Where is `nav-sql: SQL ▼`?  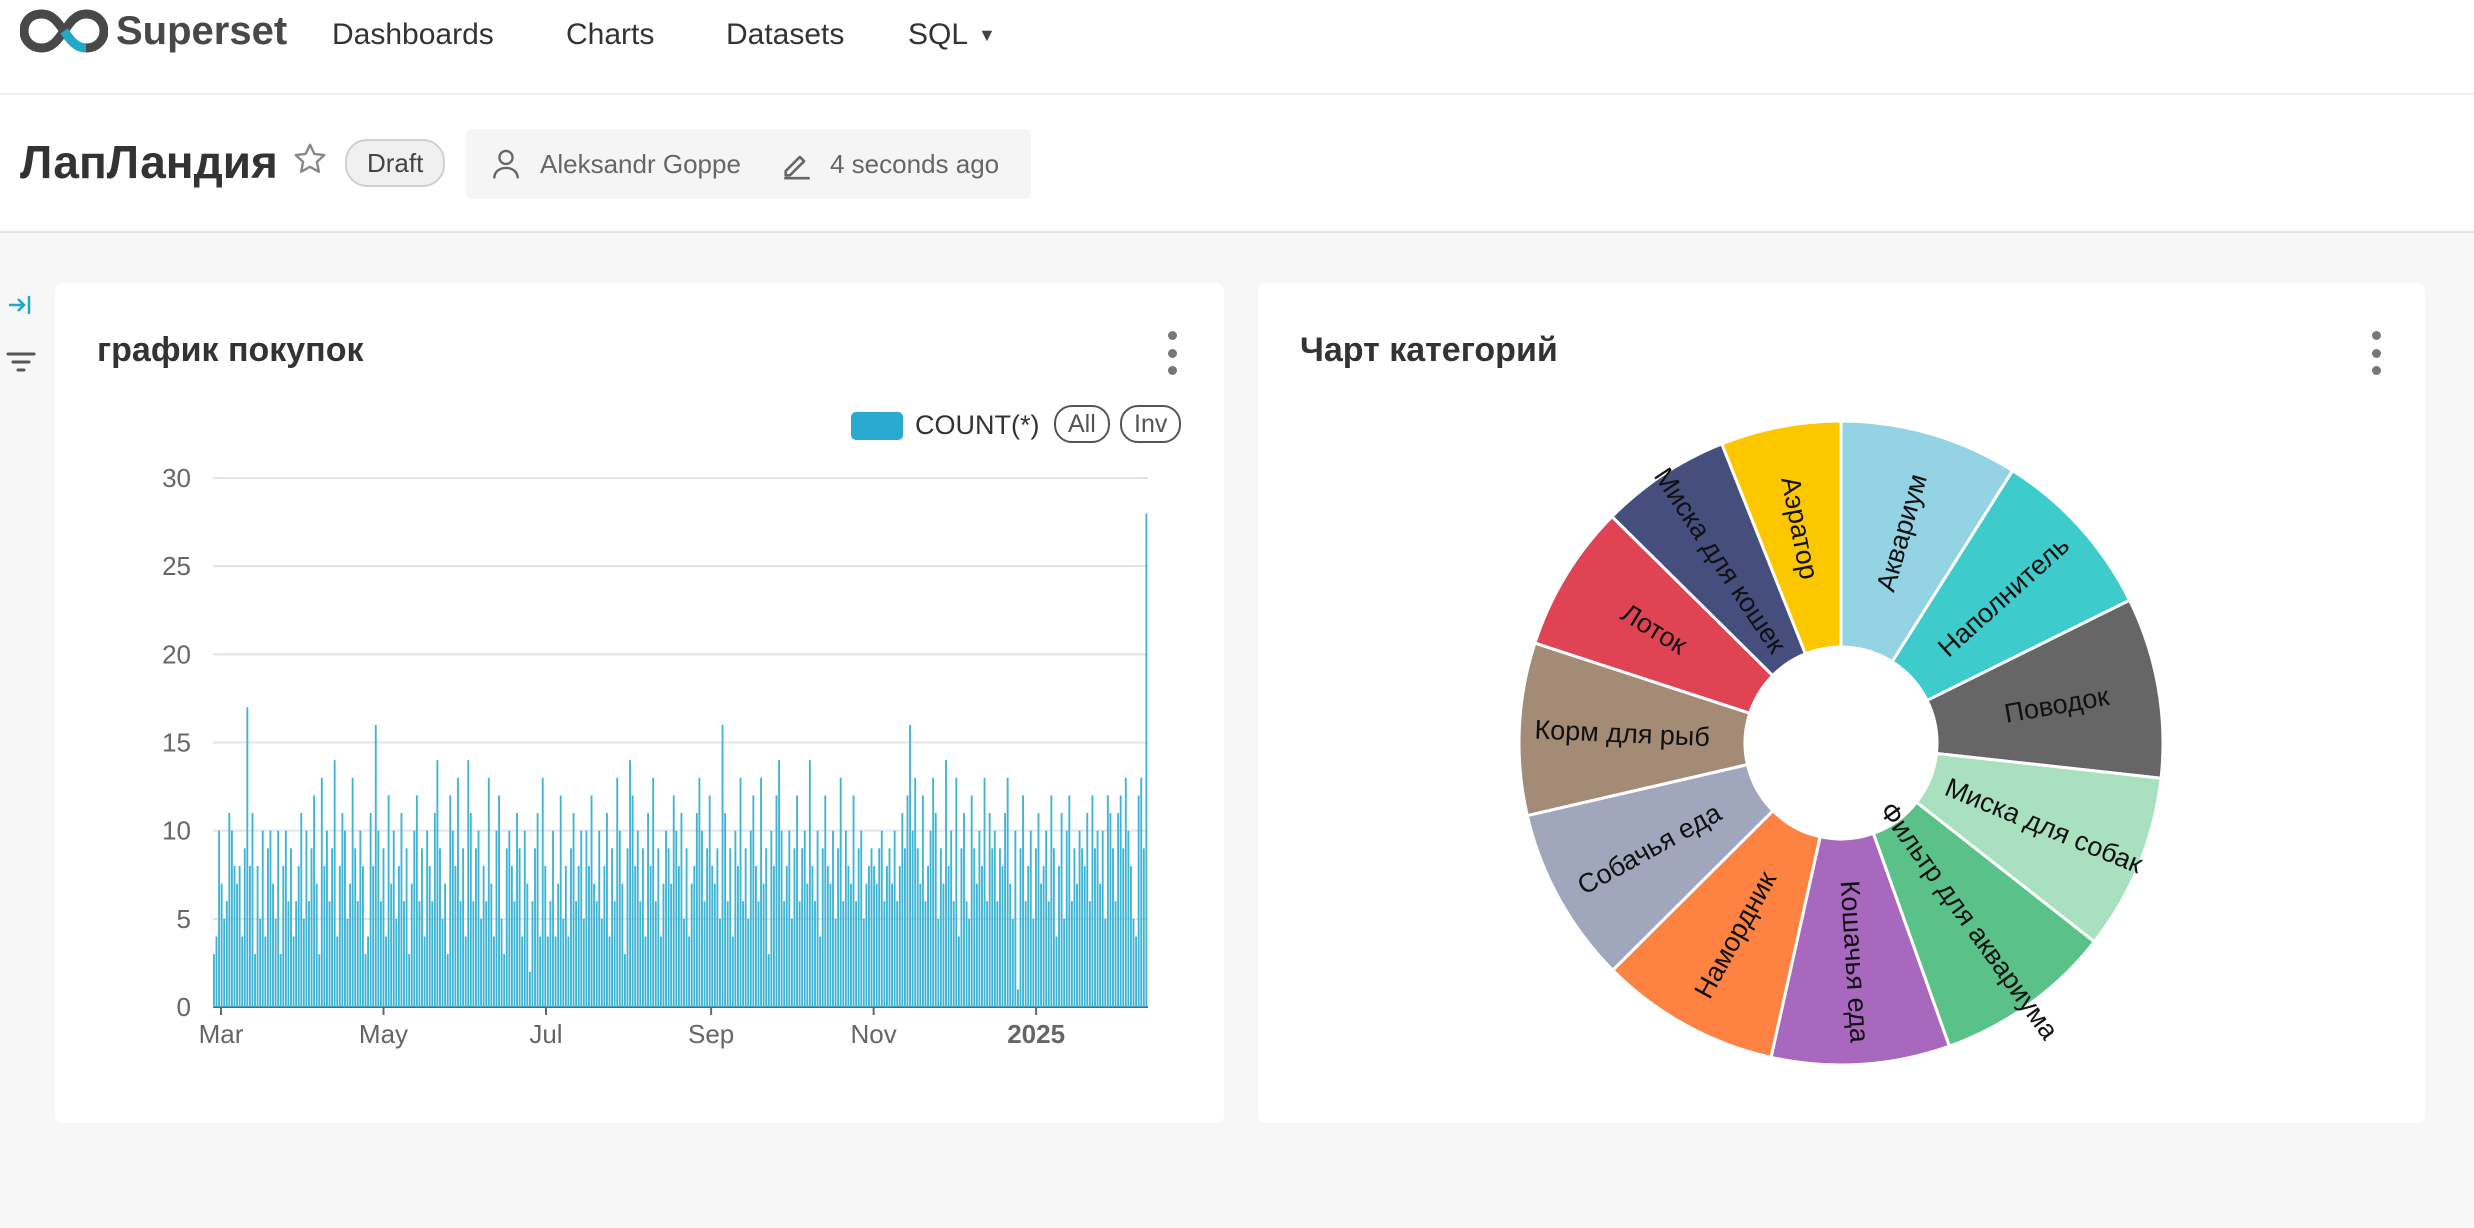 nav-sql: SQL ▼ is located at coordinates (952, 35).